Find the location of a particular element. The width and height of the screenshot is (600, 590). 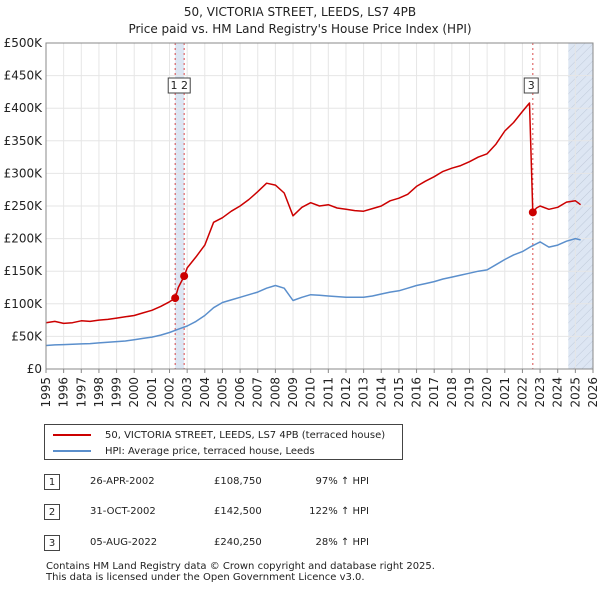

y-tick-label: £500K is located at coordinates (24, 43).